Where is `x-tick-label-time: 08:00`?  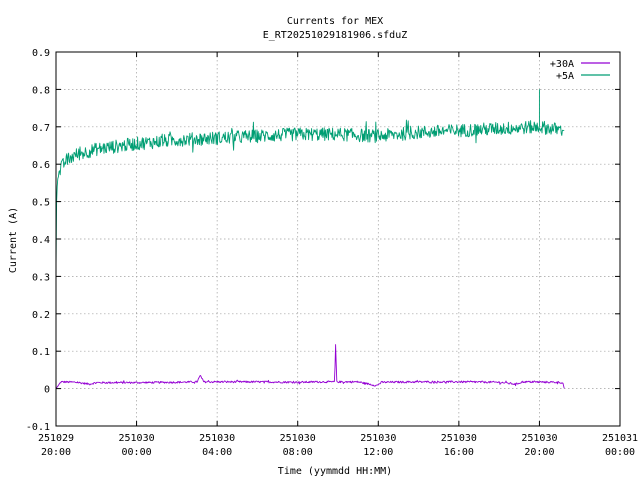
x-tick-label-time: 08:00 is located at coordinates (298, 452).